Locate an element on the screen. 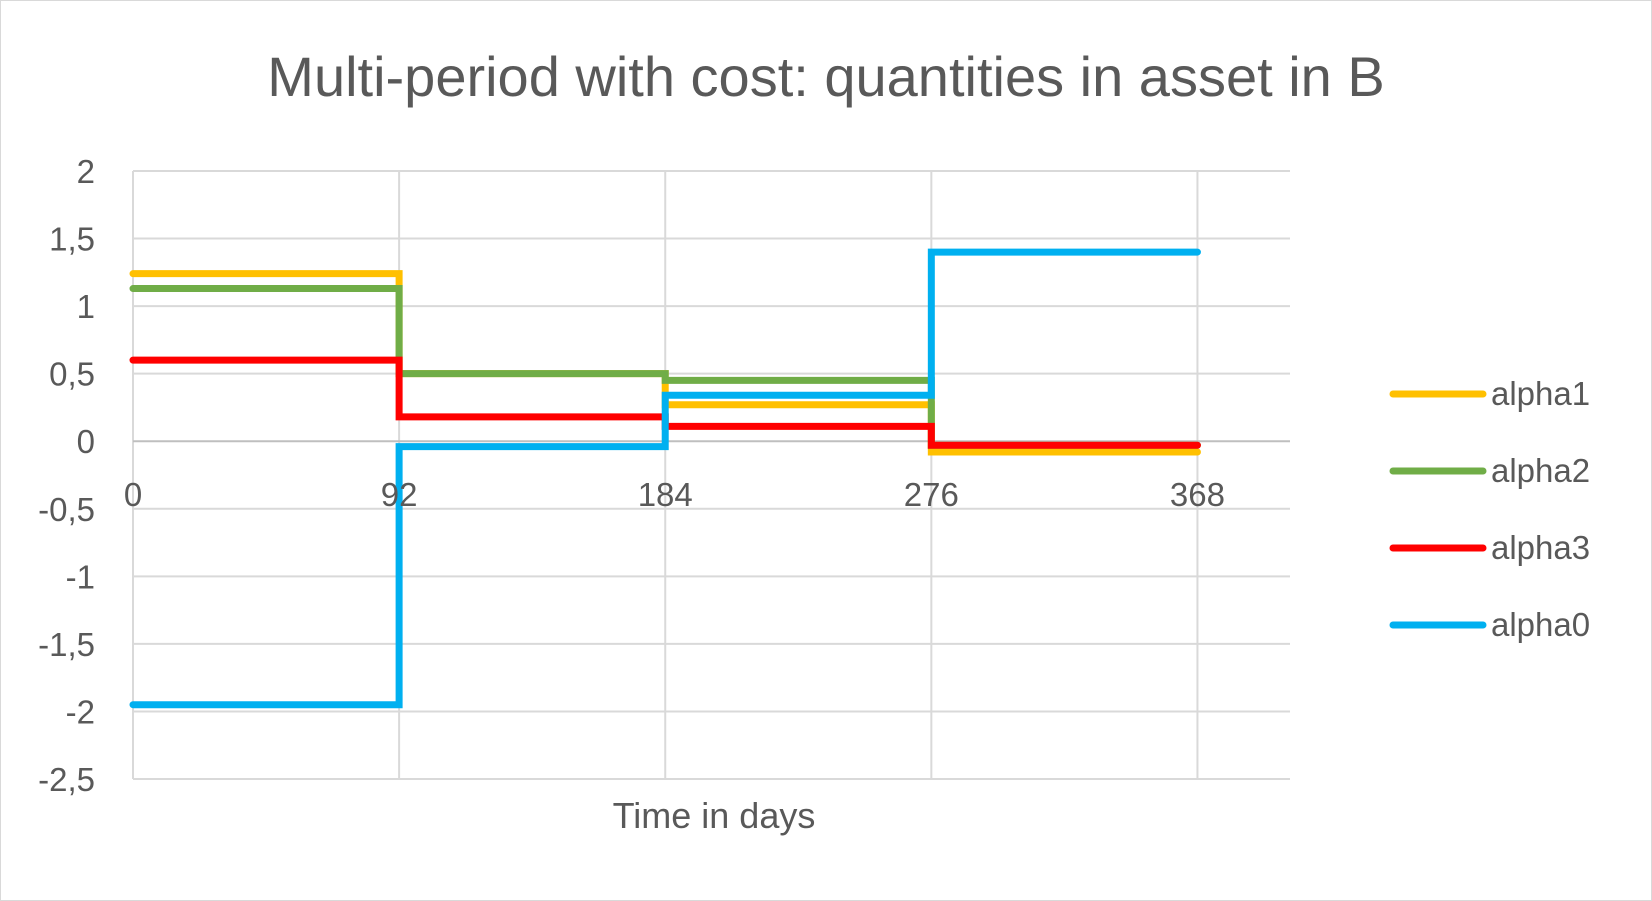 This screenshot has height=901, width=1652. x-tick-label: 92 is located at coordinates (399, 494).